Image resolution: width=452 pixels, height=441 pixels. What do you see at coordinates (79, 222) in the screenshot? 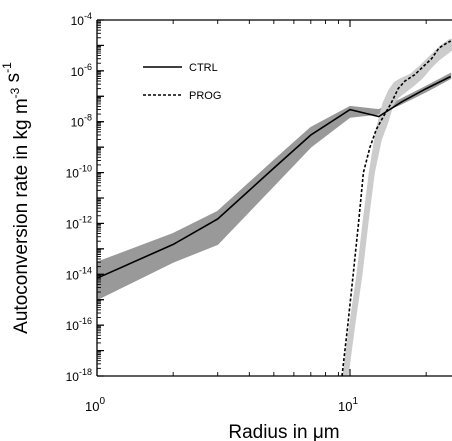
I see `y-tick-label: 10⁻¹²` at bounding box center [79, 222].